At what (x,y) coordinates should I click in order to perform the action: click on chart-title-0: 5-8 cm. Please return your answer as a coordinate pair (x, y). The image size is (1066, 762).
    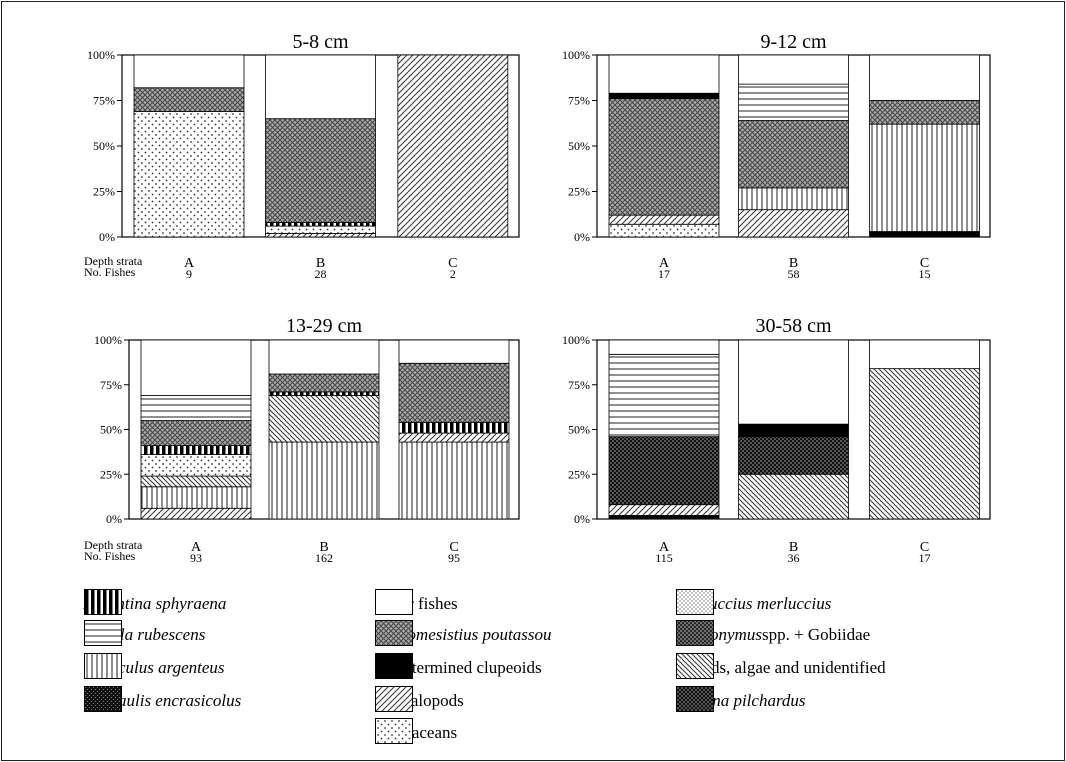
    Looking at the image, I should click on (320, 42).